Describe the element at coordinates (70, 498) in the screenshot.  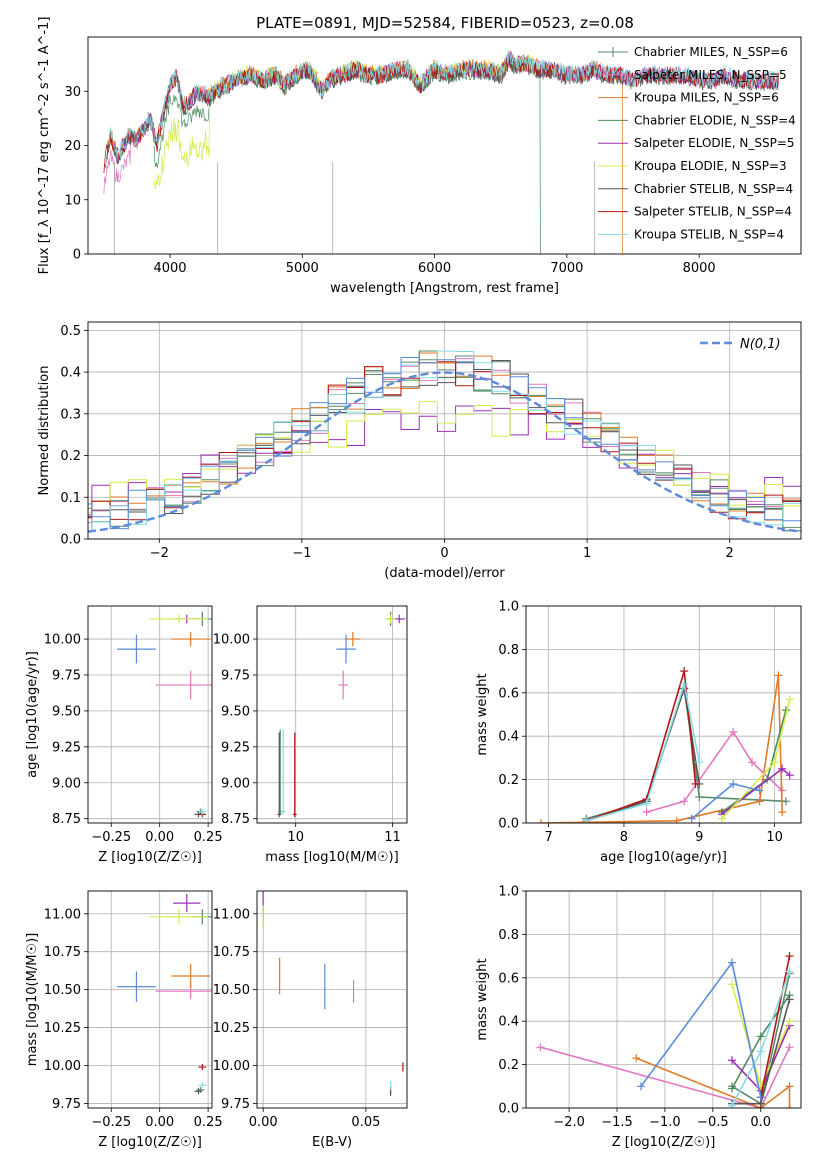
I see `y-tick-label: 0.1` at that location.